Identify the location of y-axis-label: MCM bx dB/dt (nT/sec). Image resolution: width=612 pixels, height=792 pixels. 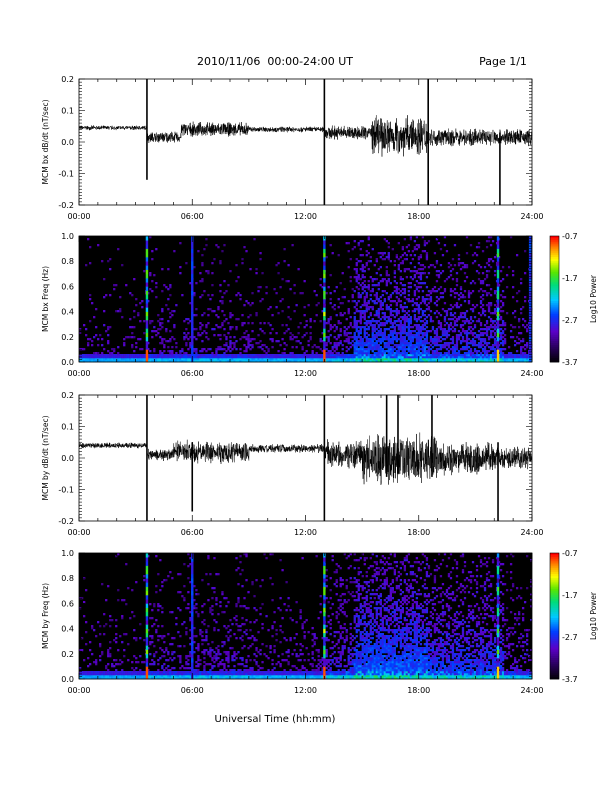
(45, 141).